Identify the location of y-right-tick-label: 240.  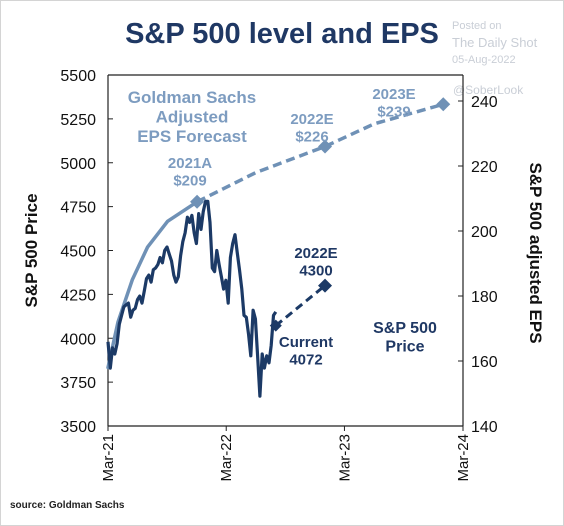
(484, 102).